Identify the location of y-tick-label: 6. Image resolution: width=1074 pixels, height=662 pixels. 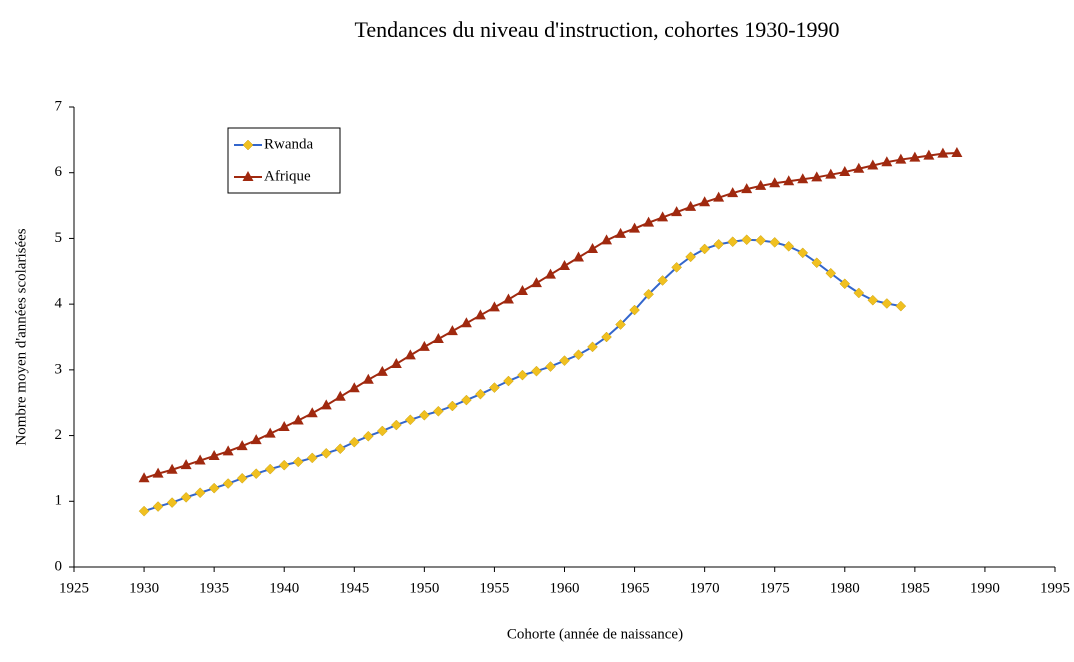
(59, 172).